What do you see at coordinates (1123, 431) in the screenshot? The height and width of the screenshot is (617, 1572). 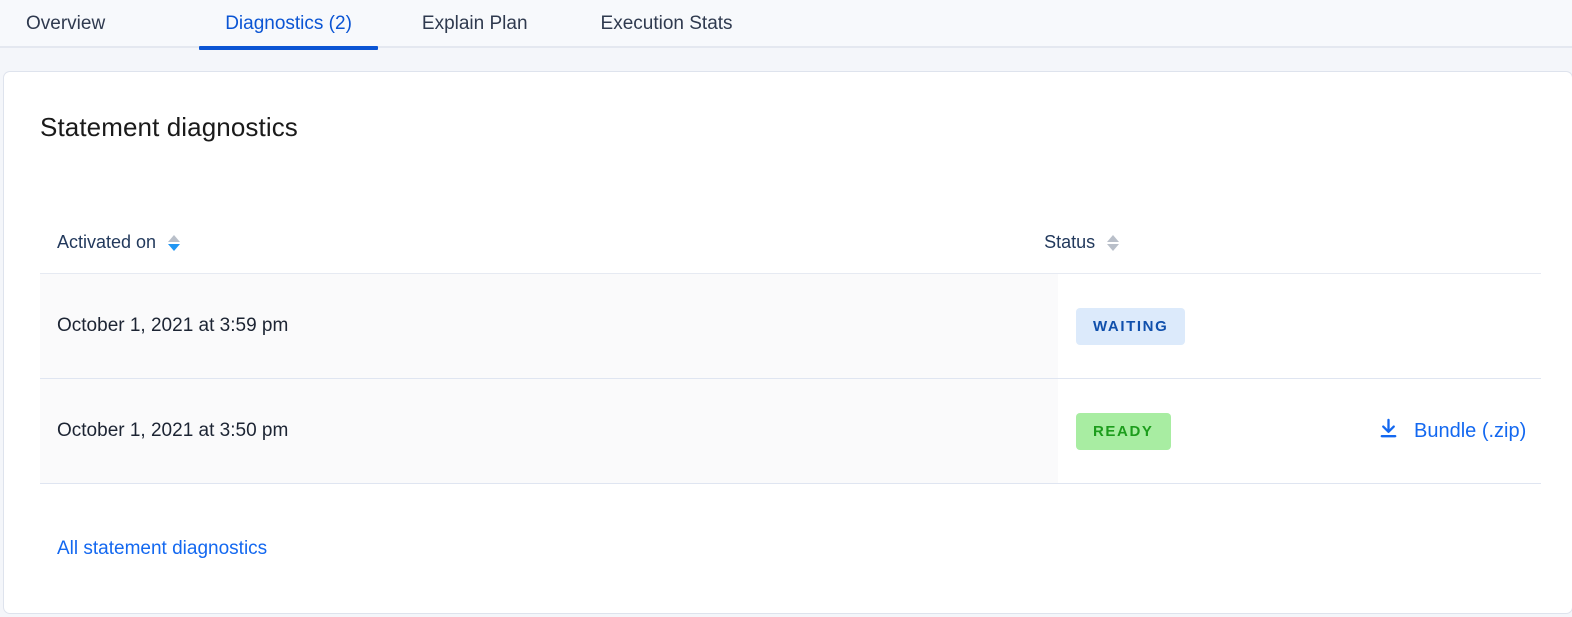 I see `status-badge: READY` at bounding box center [1123, 431].